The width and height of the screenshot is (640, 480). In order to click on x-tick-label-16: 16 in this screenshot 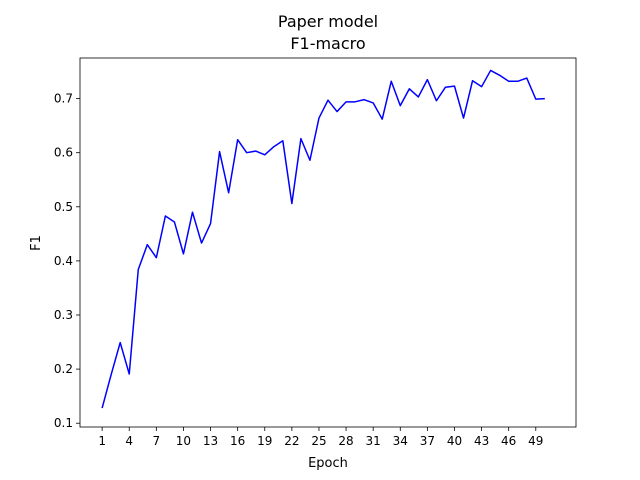, I will do `click(237, 441)`.